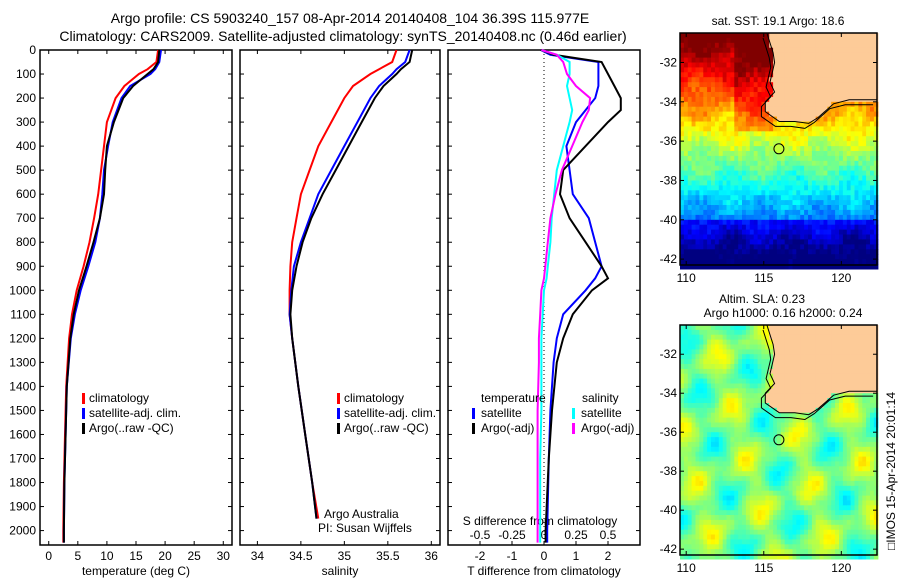 The image size is (900, 580). Describe the element at coordinates (301, 556) in the screenshot. I see `x-tick-label: 34.5` at that location.